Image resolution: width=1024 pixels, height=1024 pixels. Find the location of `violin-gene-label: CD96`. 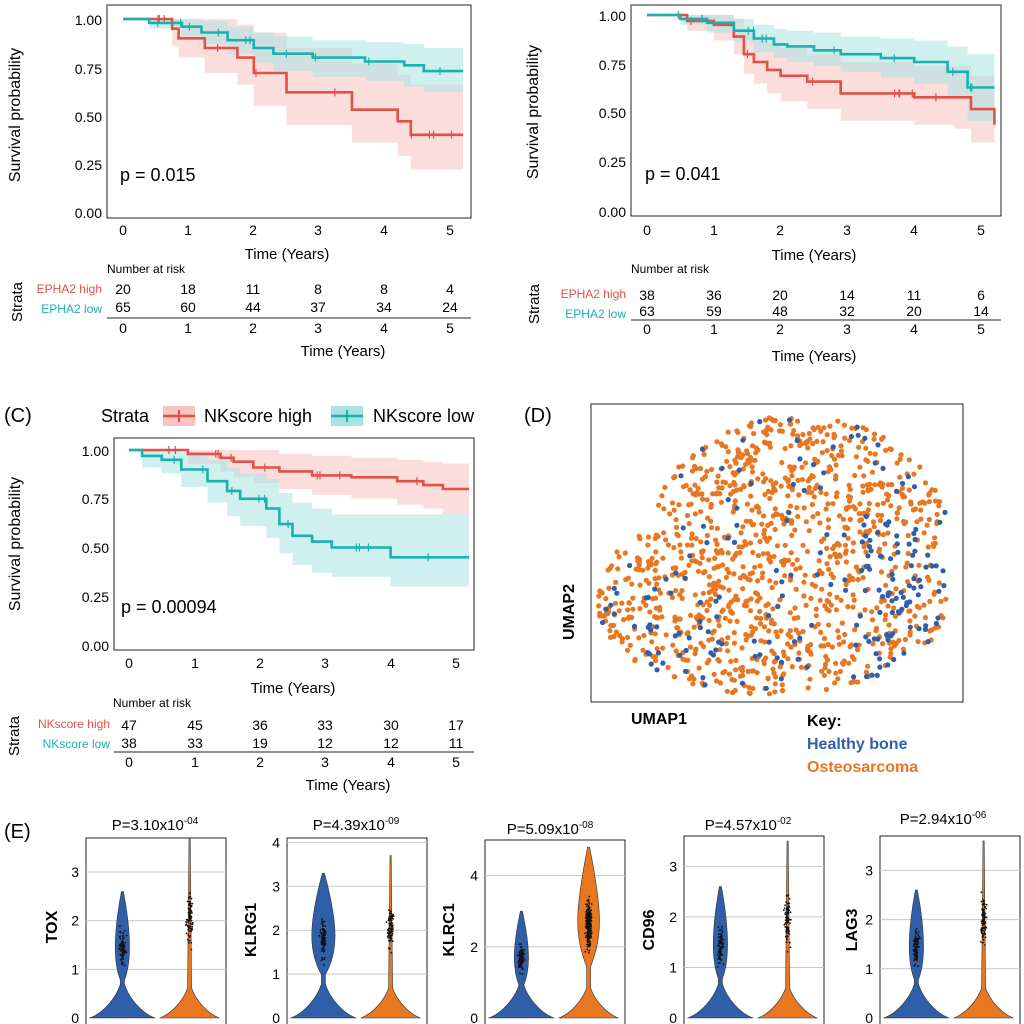

violin-gene-label: CD96 is located at coordinates (649, 929).